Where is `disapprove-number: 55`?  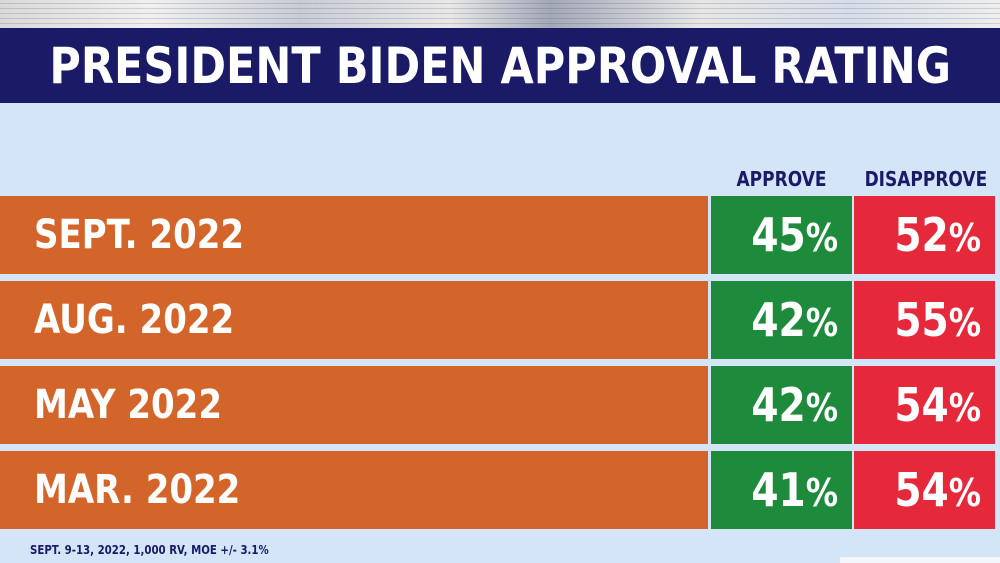 disapprove-number: 55 is located at coordinates (921, 320).